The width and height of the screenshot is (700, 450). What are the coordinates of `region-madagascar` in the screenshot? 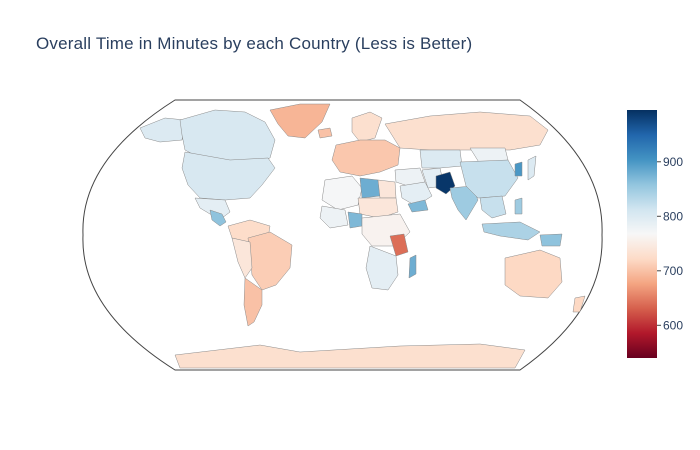 It's located at (412, 266).